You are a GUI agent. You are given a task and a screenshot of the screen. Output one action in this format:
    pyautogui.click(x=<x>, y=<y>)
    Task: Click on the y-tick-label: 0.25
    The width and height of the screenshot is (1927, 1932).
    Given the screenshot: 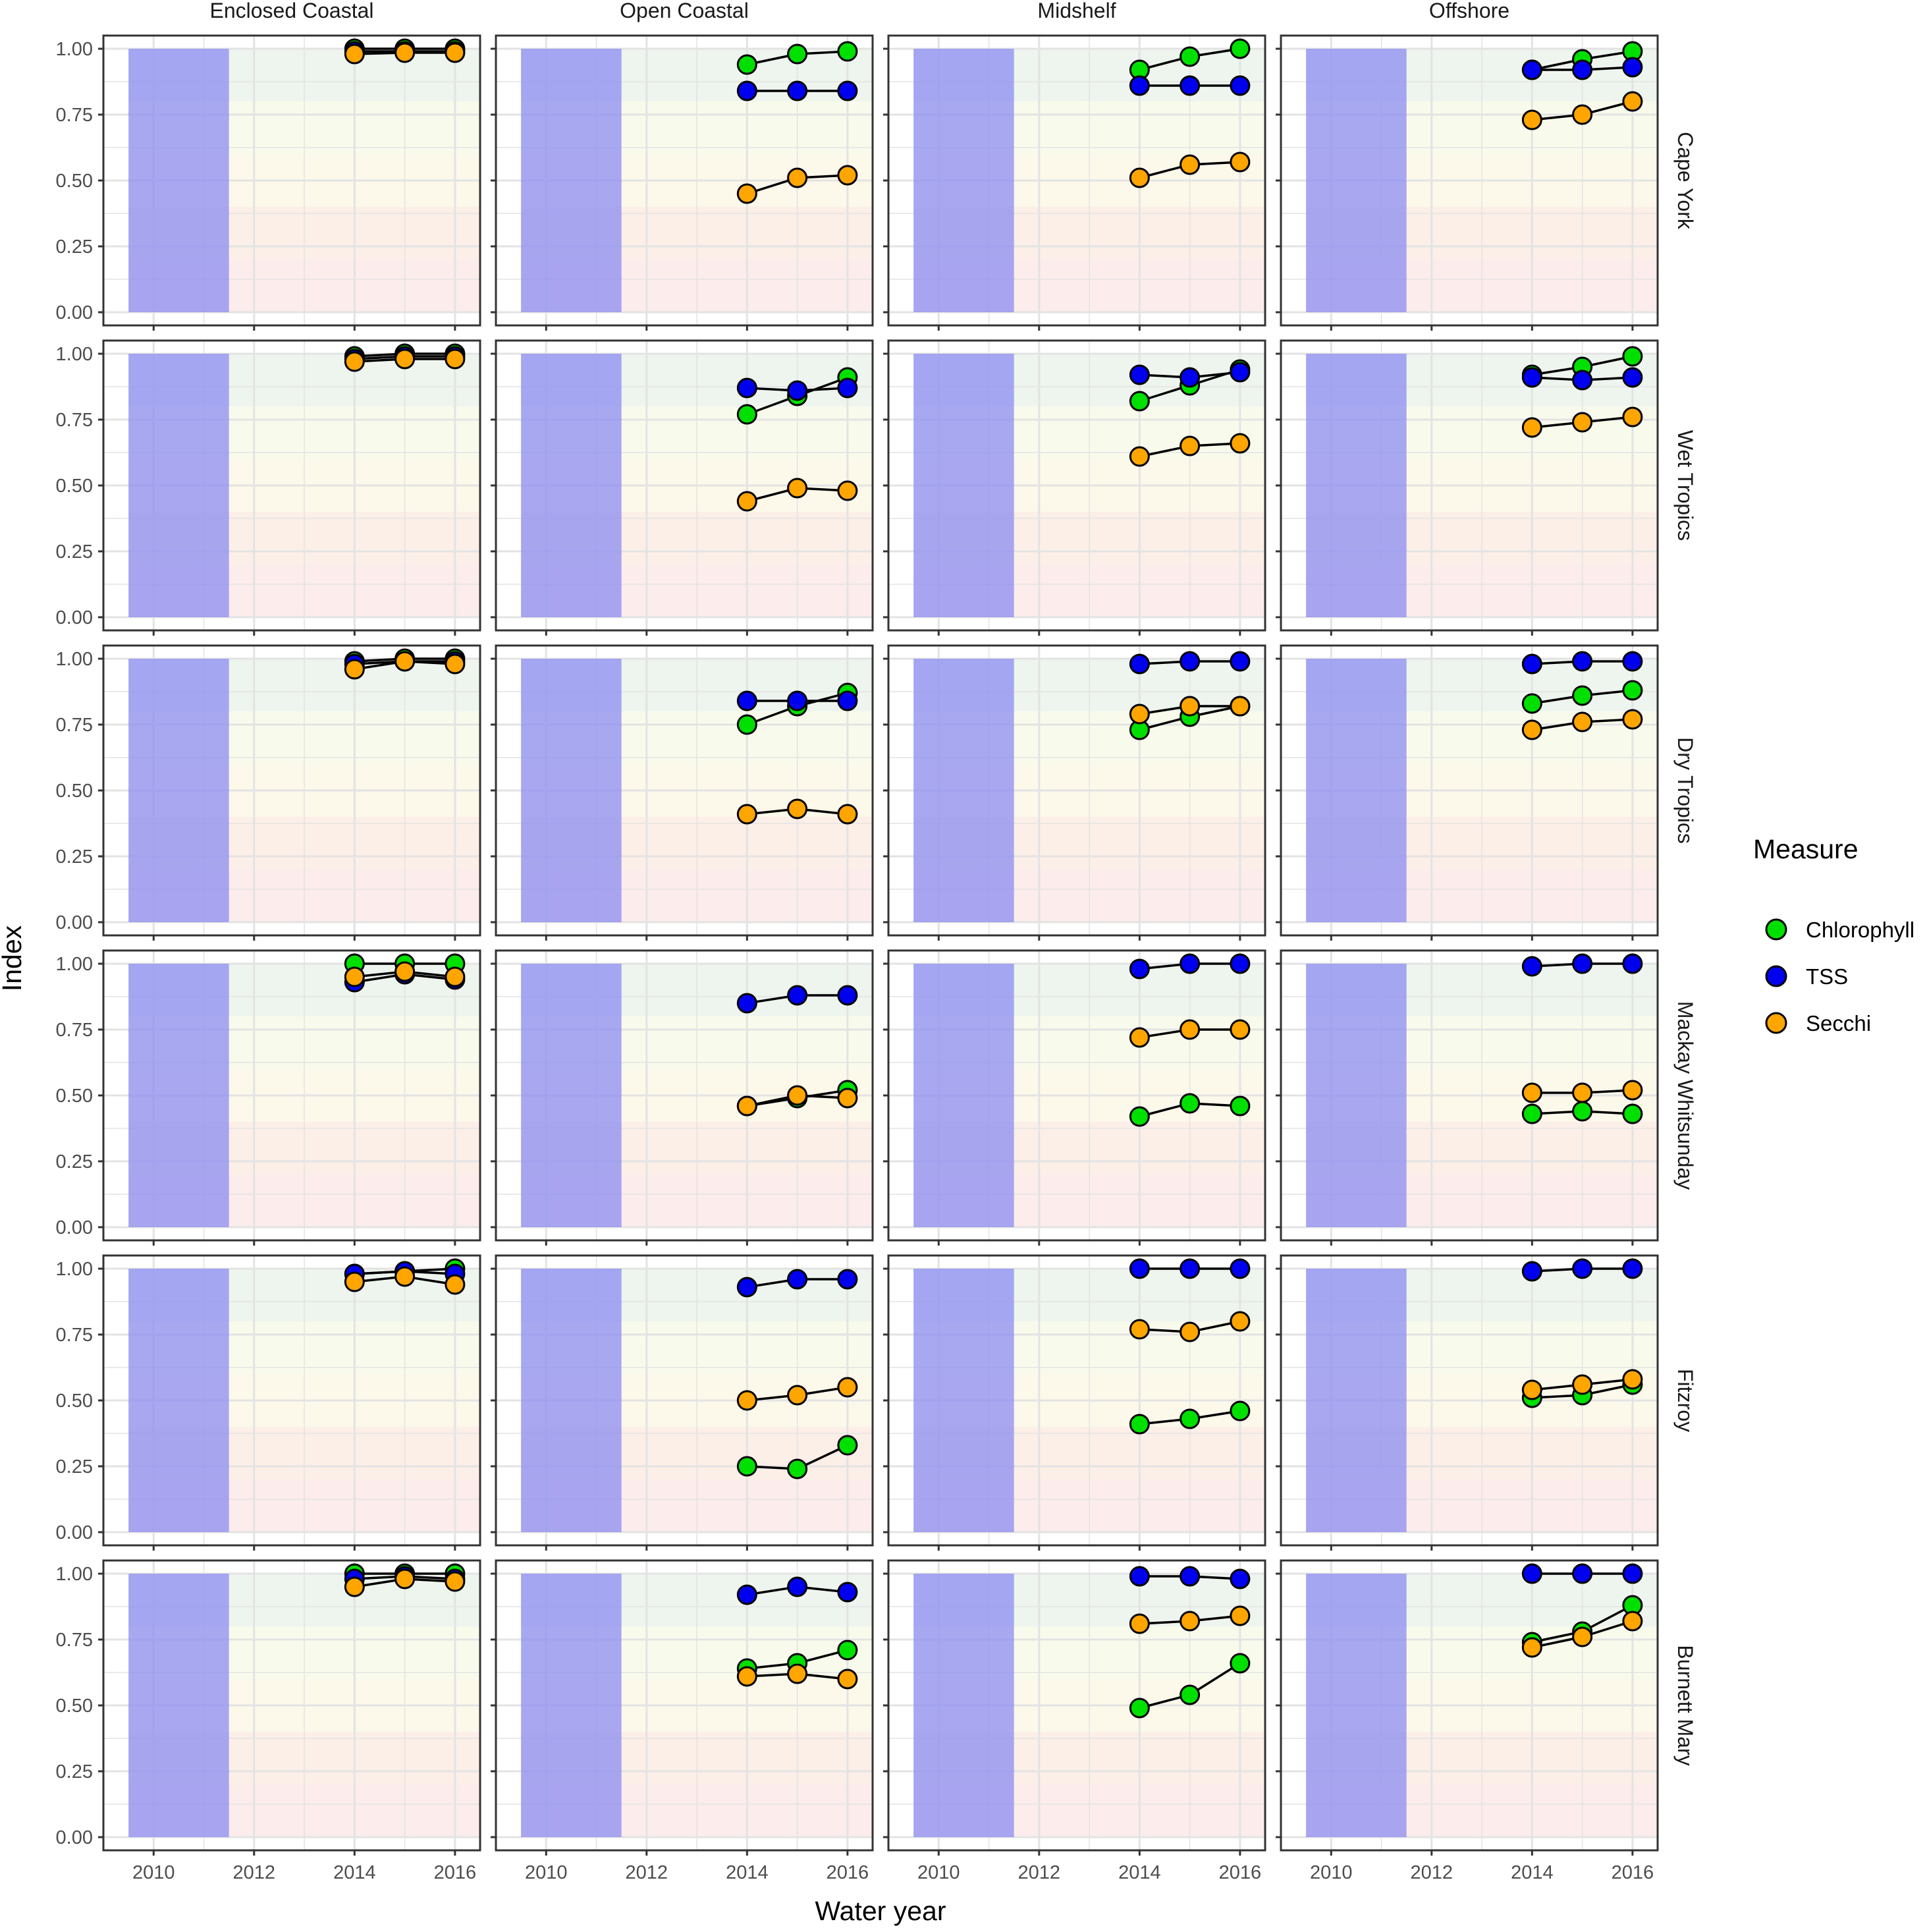 What is the action you would take?
    pyautogui.click(x=74, y=1772)
    